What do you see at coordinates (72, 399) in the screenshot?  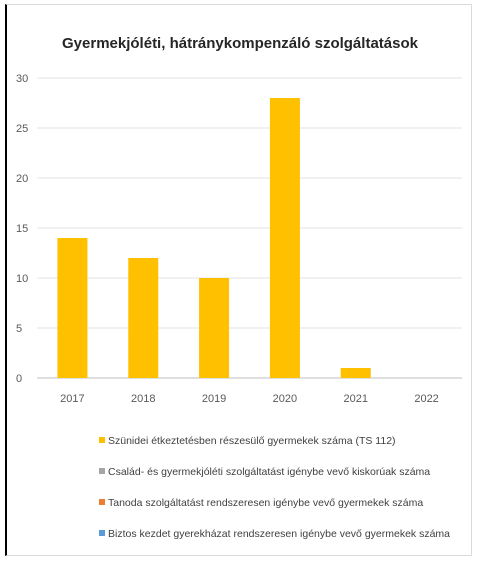 I see `x-tick-label: 2017` at bounding box center [72, 399].